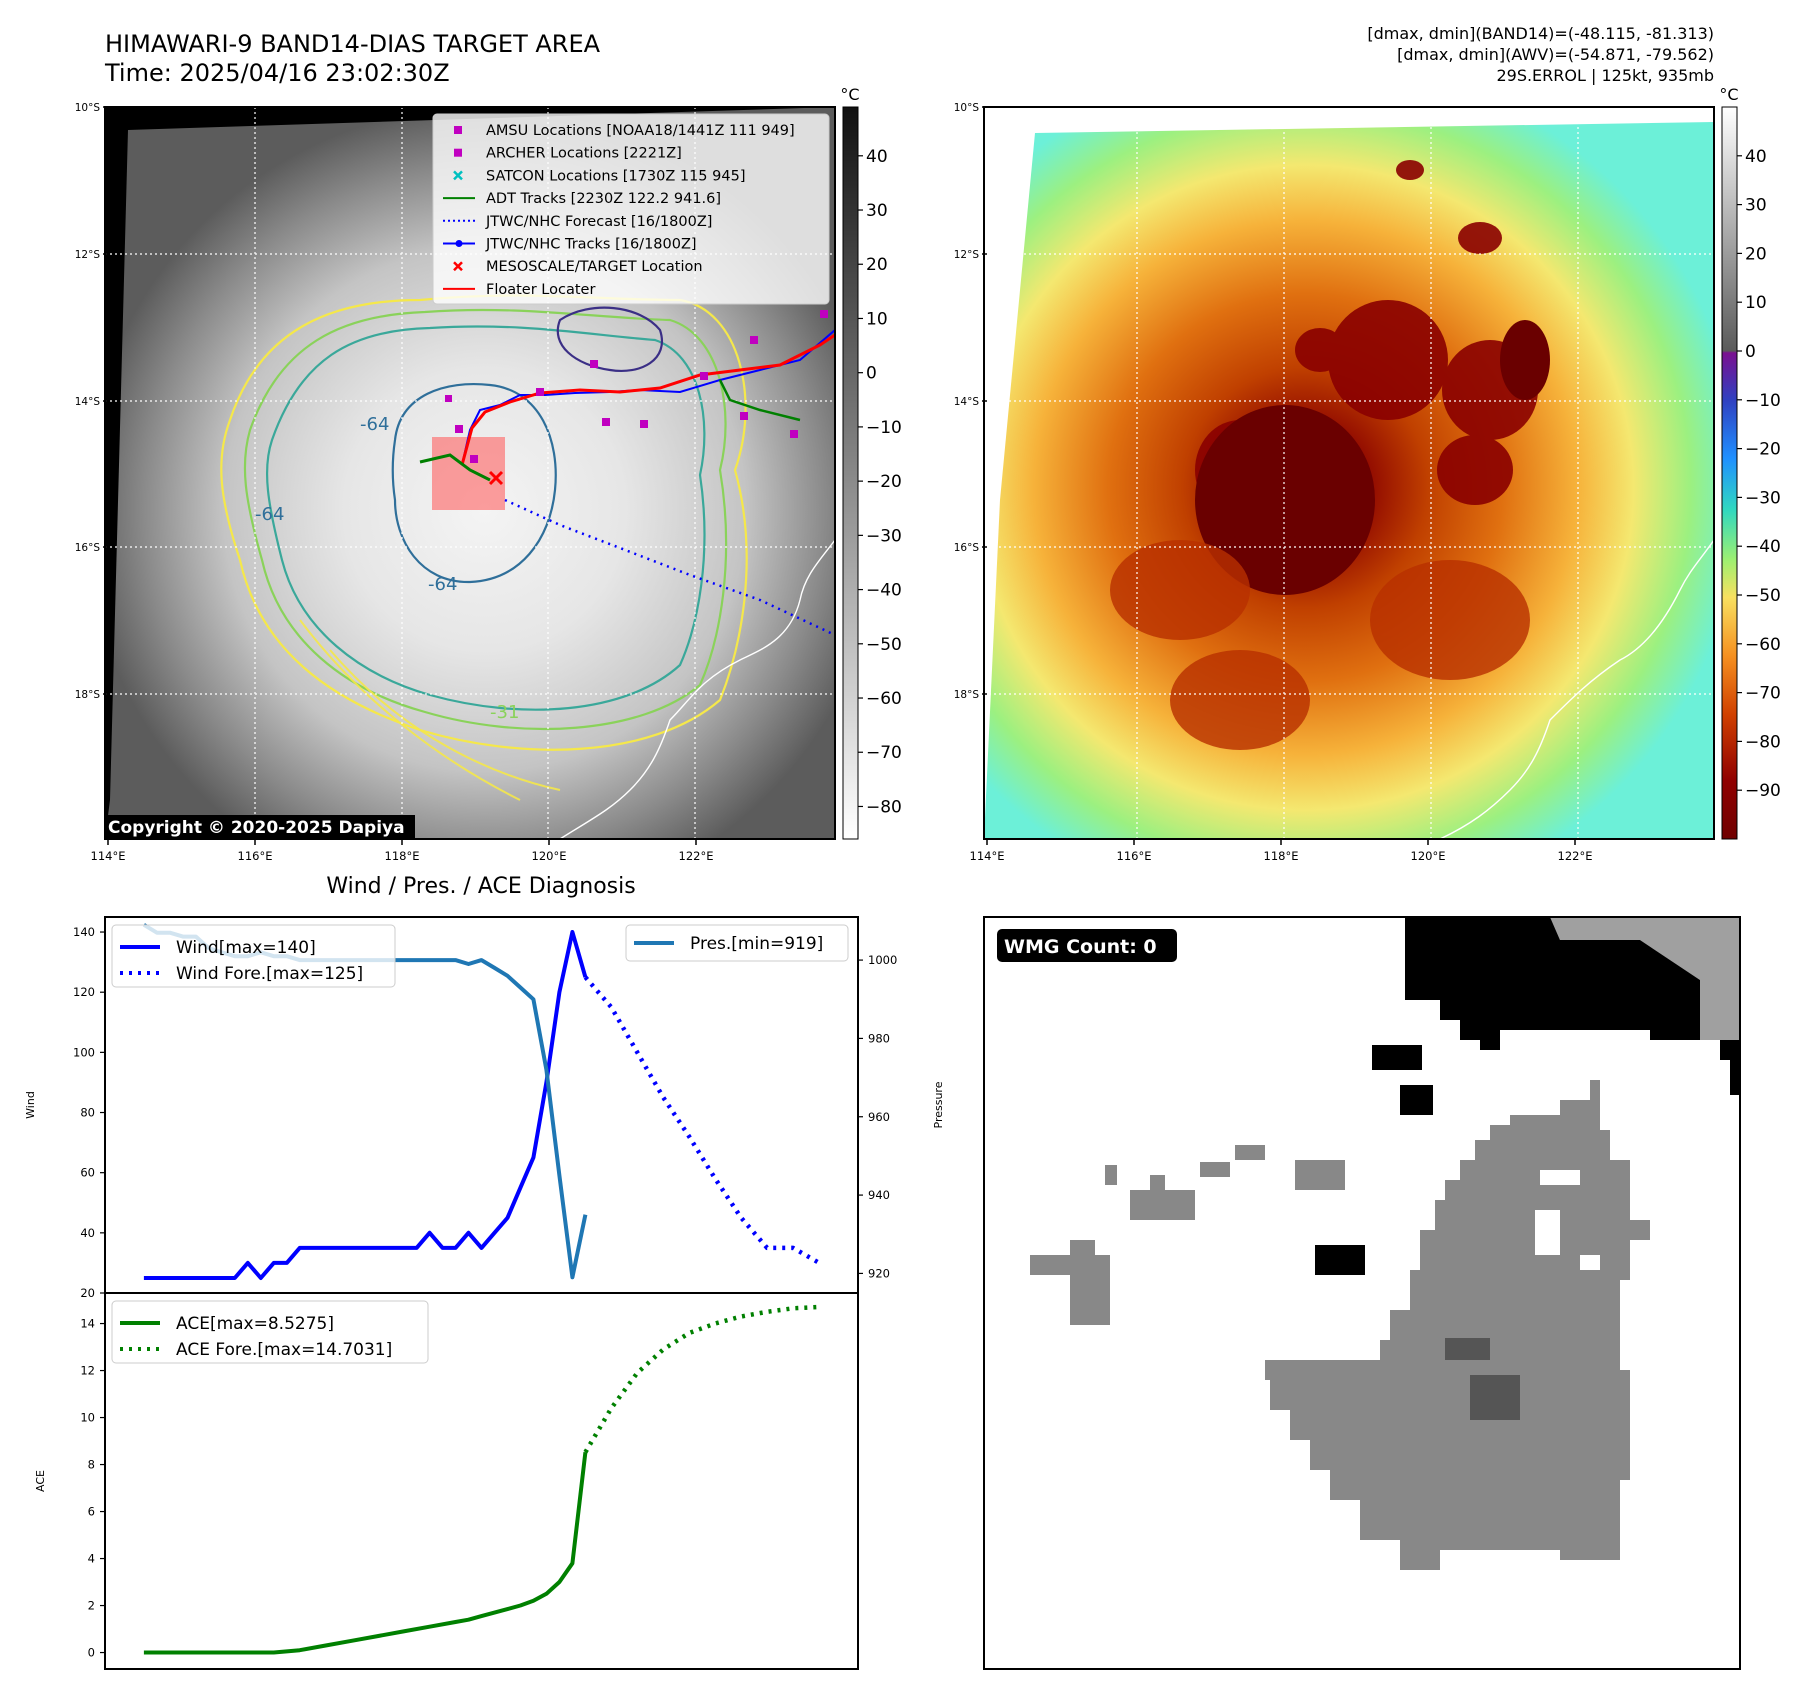 This screenshot has width=1797, height=1697. Describe the element at coordinates (584, 154) in the screenshot. I see `legend-label: ARCHER Locations [2221Z]` at that location.